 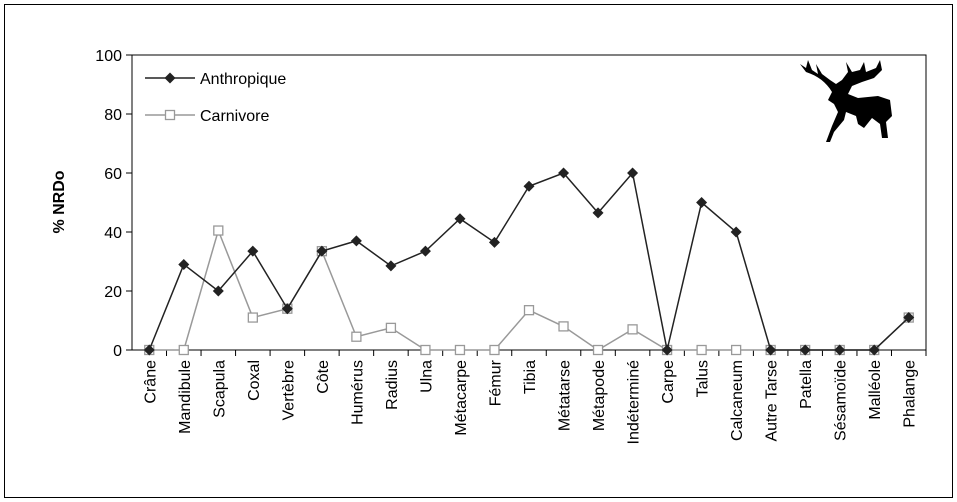 I want to click on y-tick-label: 40, so click(x=113, y=233).